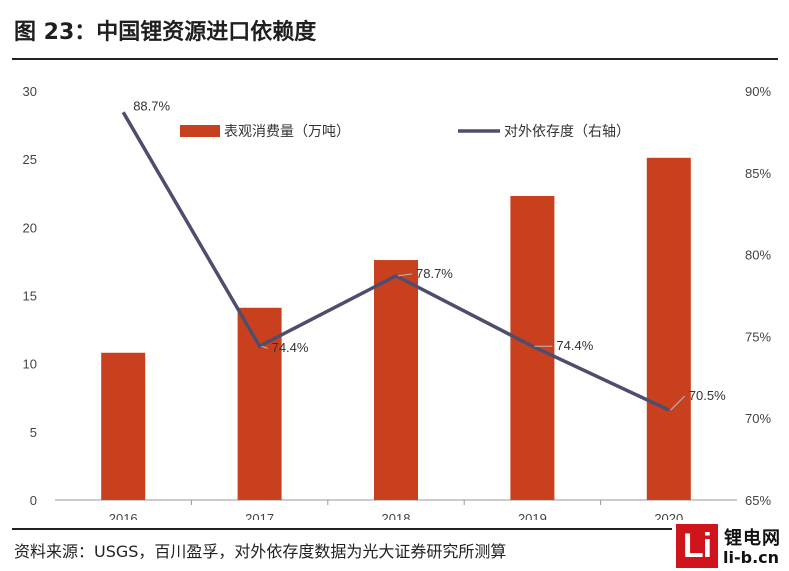  Describe the element at coordinates (758, 255) in the screenshot. I see `y-right-tick-label: 80%` at that location.